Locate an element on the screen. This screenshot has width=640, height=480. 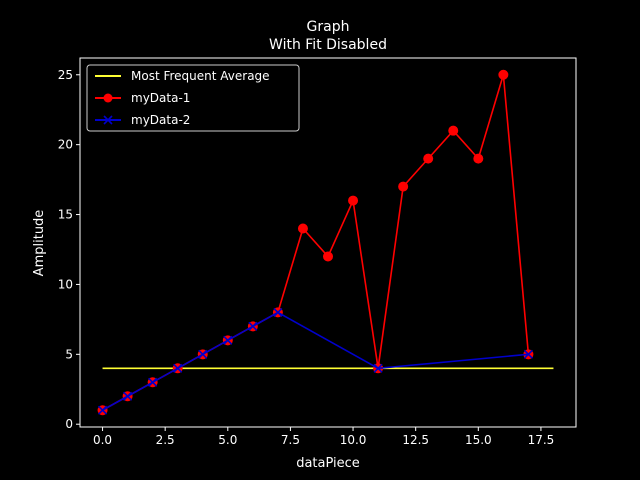
x-tick-label: 10.0 is located at coordinates (353, 440).